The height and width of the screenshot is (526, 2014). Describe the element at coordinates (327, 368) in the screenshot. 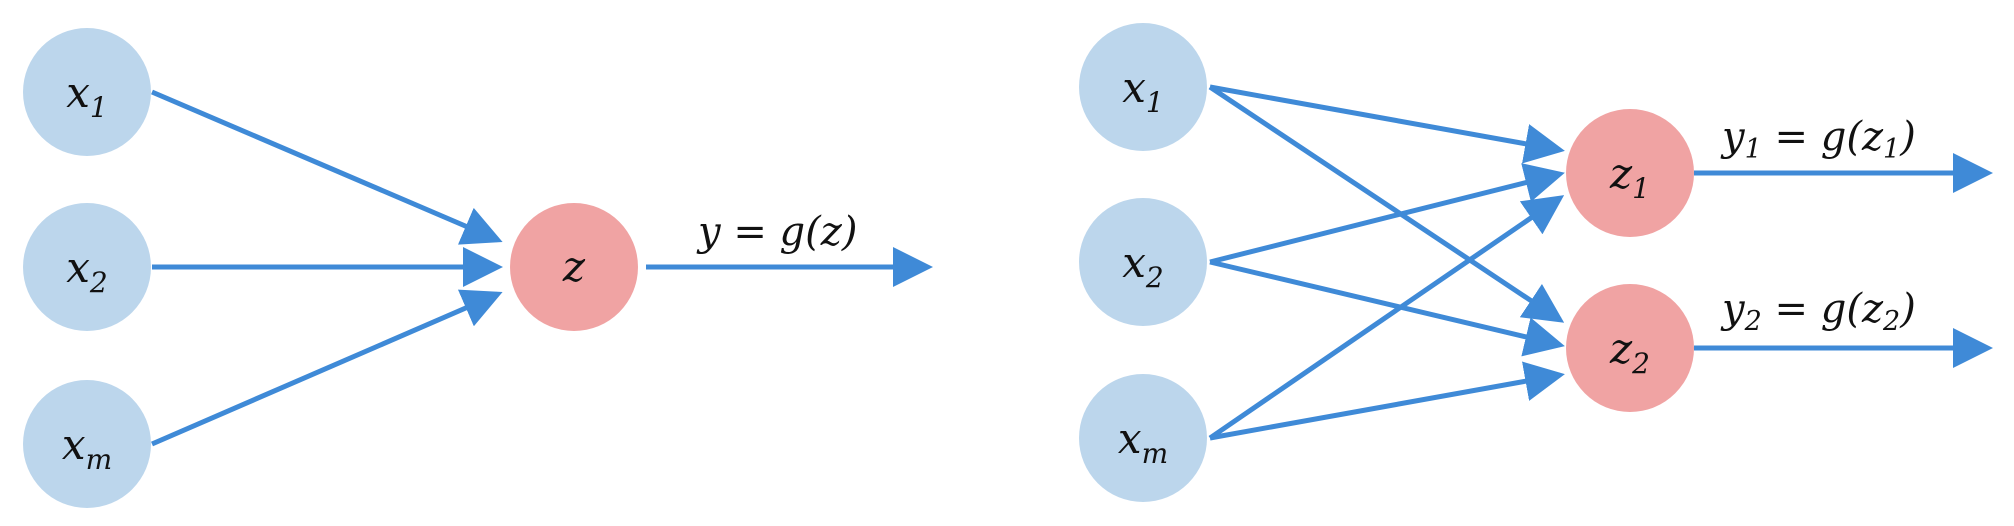

I see `edge-xm-to-z` at that location.